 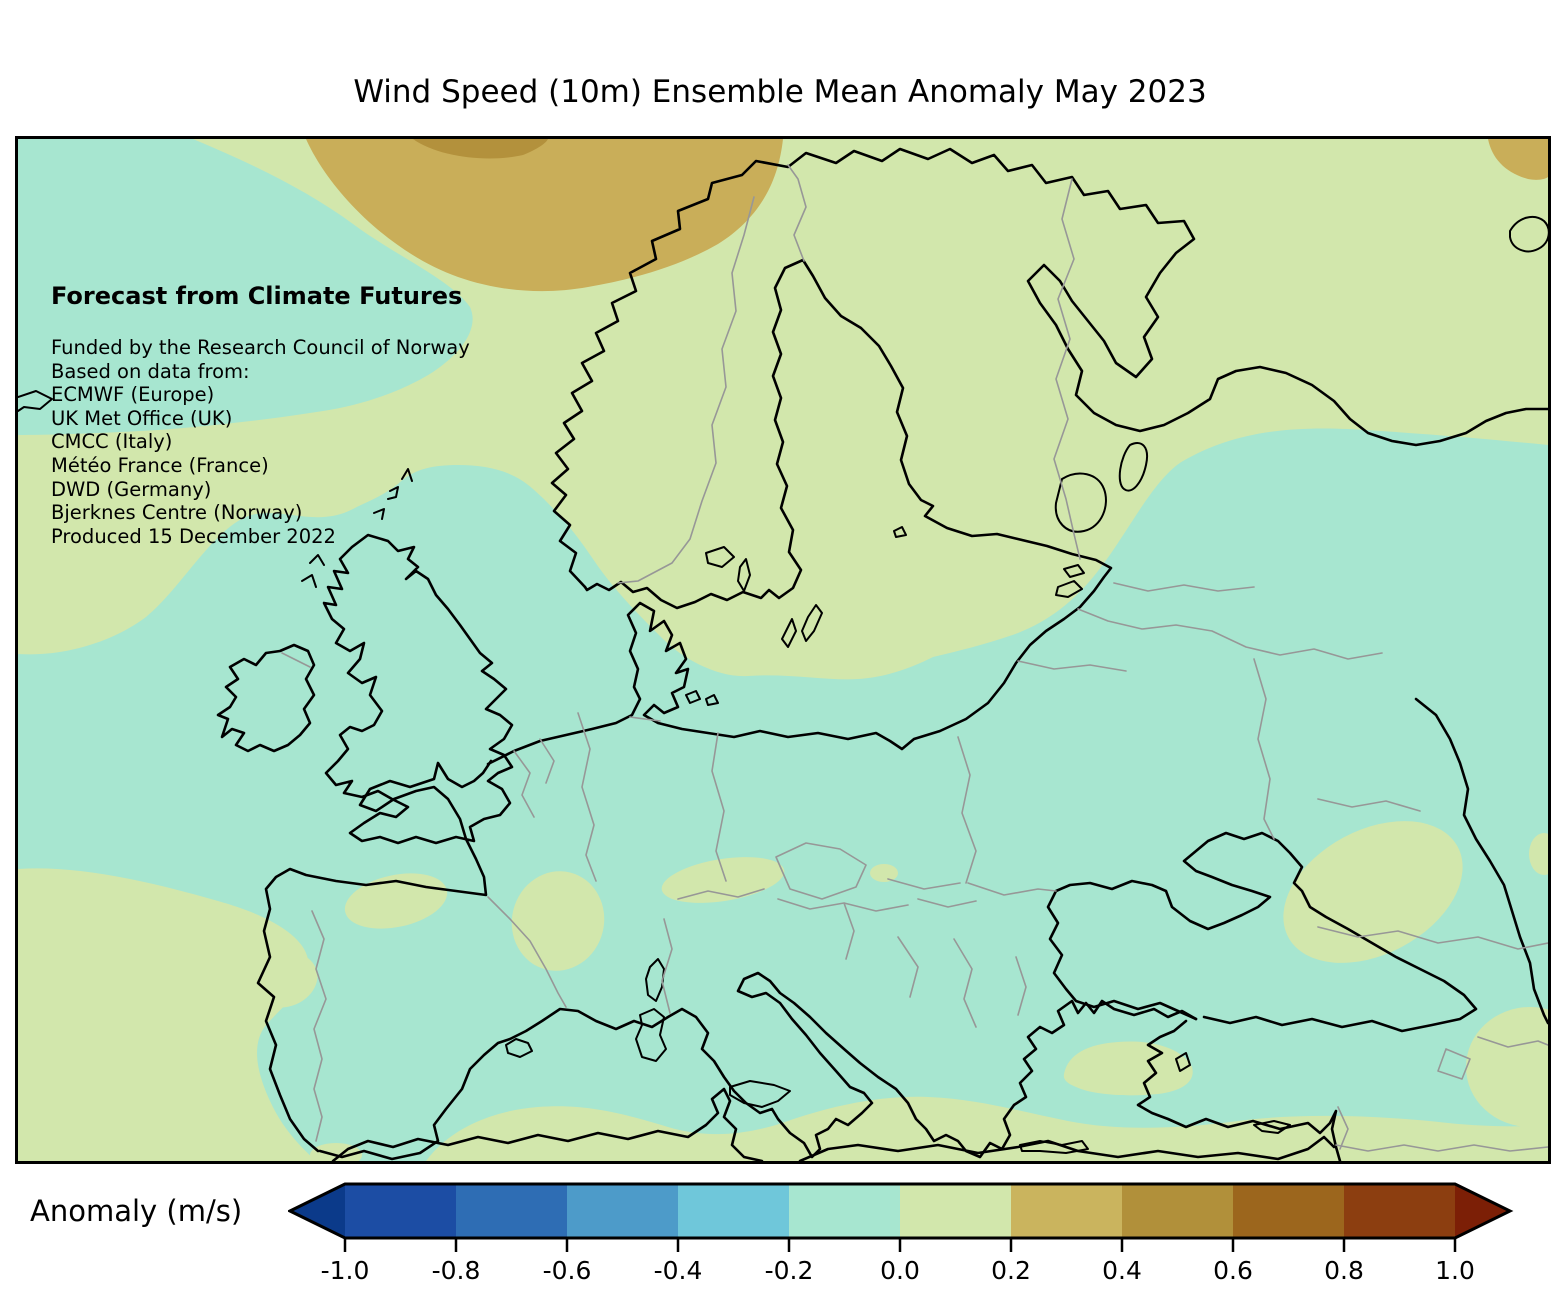 What do you see at coordinates (567, 1270) in the screenshot?
I see `colorbar-tick-label: -0.6` at bounding box center [567, 1270].